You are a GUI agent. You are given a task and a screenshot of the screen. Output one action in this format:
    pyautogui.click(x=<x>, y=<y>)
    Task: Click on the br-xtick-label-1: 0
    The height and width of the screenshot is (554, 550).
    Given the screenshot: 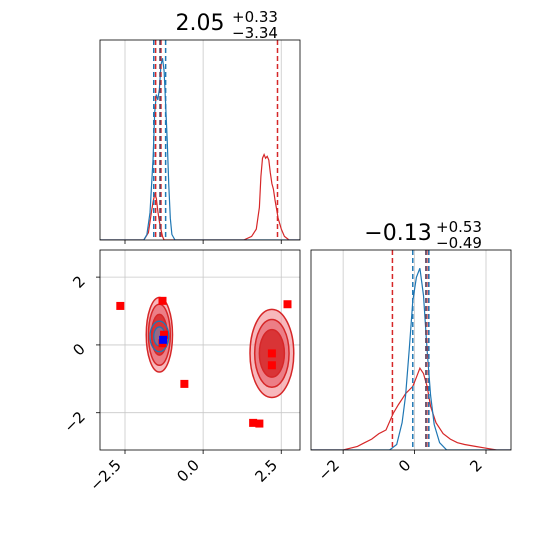 What is the action you would take?
    pyautogui.click(x=404, y=465)
    